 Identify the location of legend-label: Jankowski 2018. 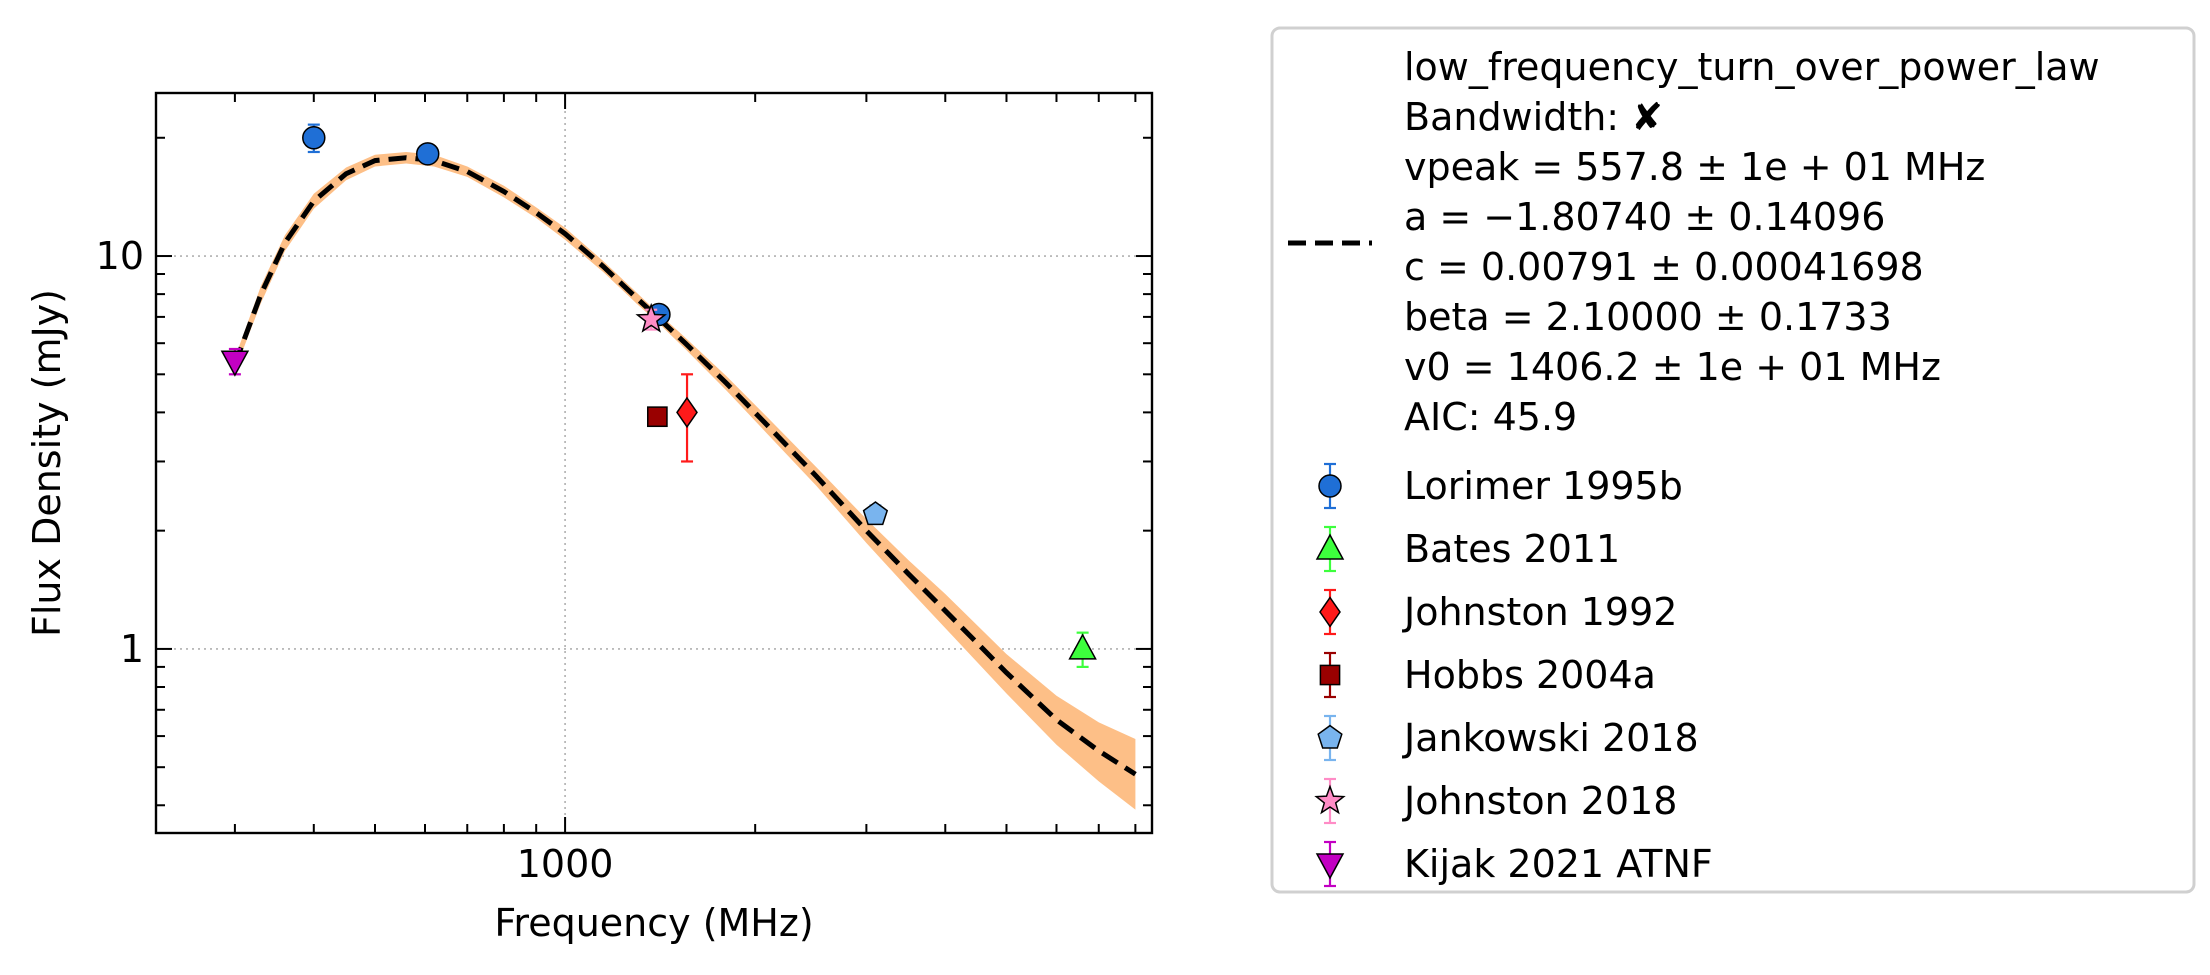
(1550, 738).